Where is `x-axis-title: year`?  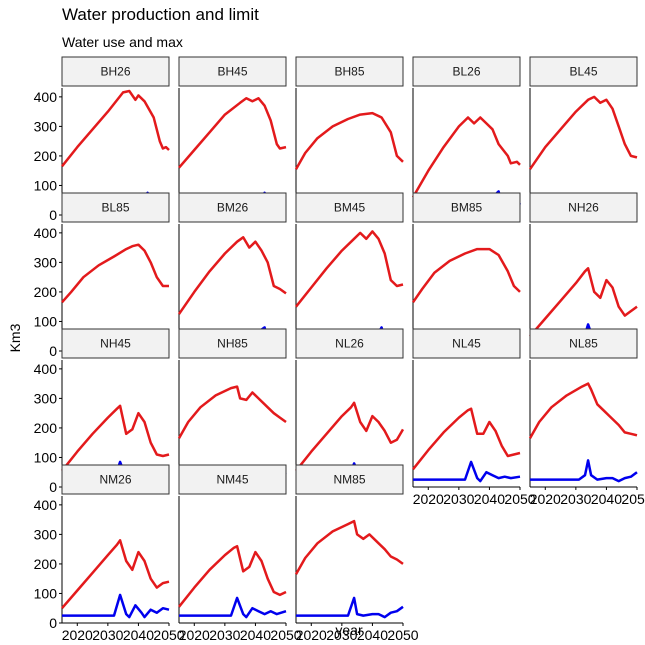 x-axis-title: year is located at coordinates (349, 630).